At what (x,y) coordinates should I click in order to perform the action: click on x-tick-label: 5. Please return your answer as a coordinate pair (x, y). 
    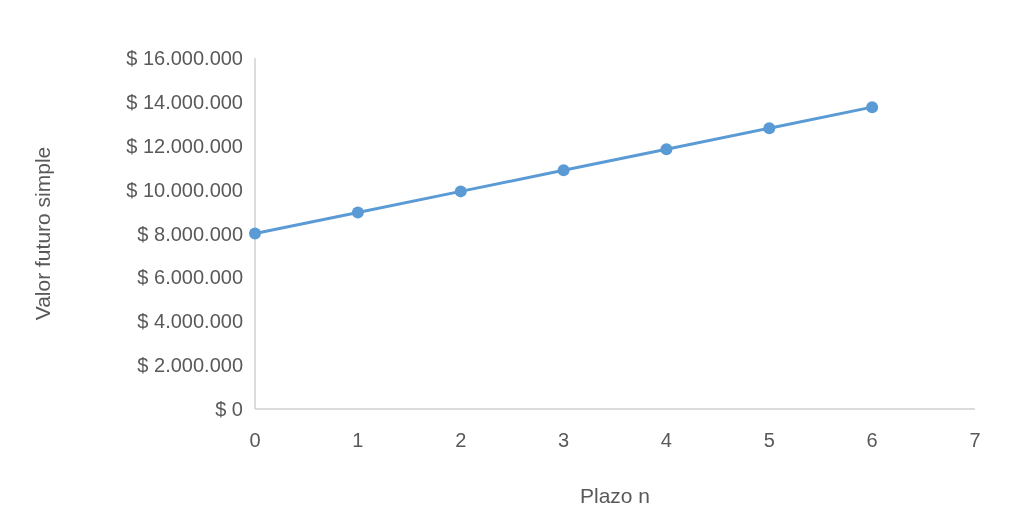
    Looking at the image, I should click on (769, 440).